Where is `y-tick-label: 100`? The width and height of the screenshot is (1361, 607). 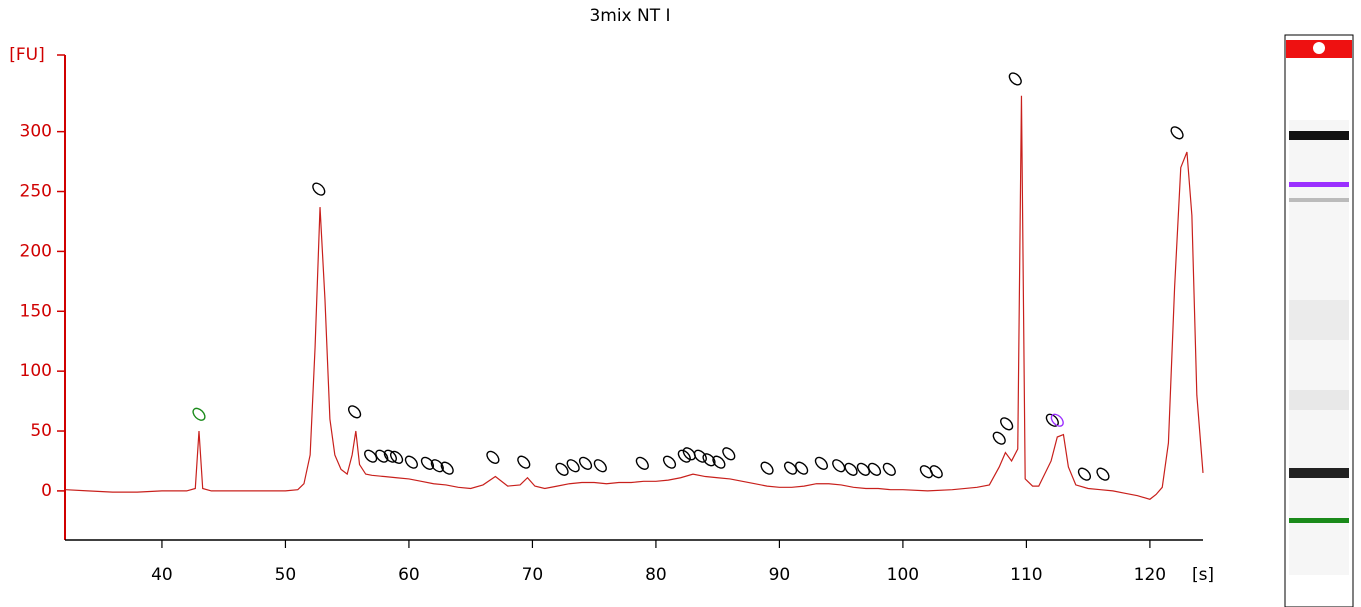
y-tick-label: 100 is located at coordinates (36, 371).